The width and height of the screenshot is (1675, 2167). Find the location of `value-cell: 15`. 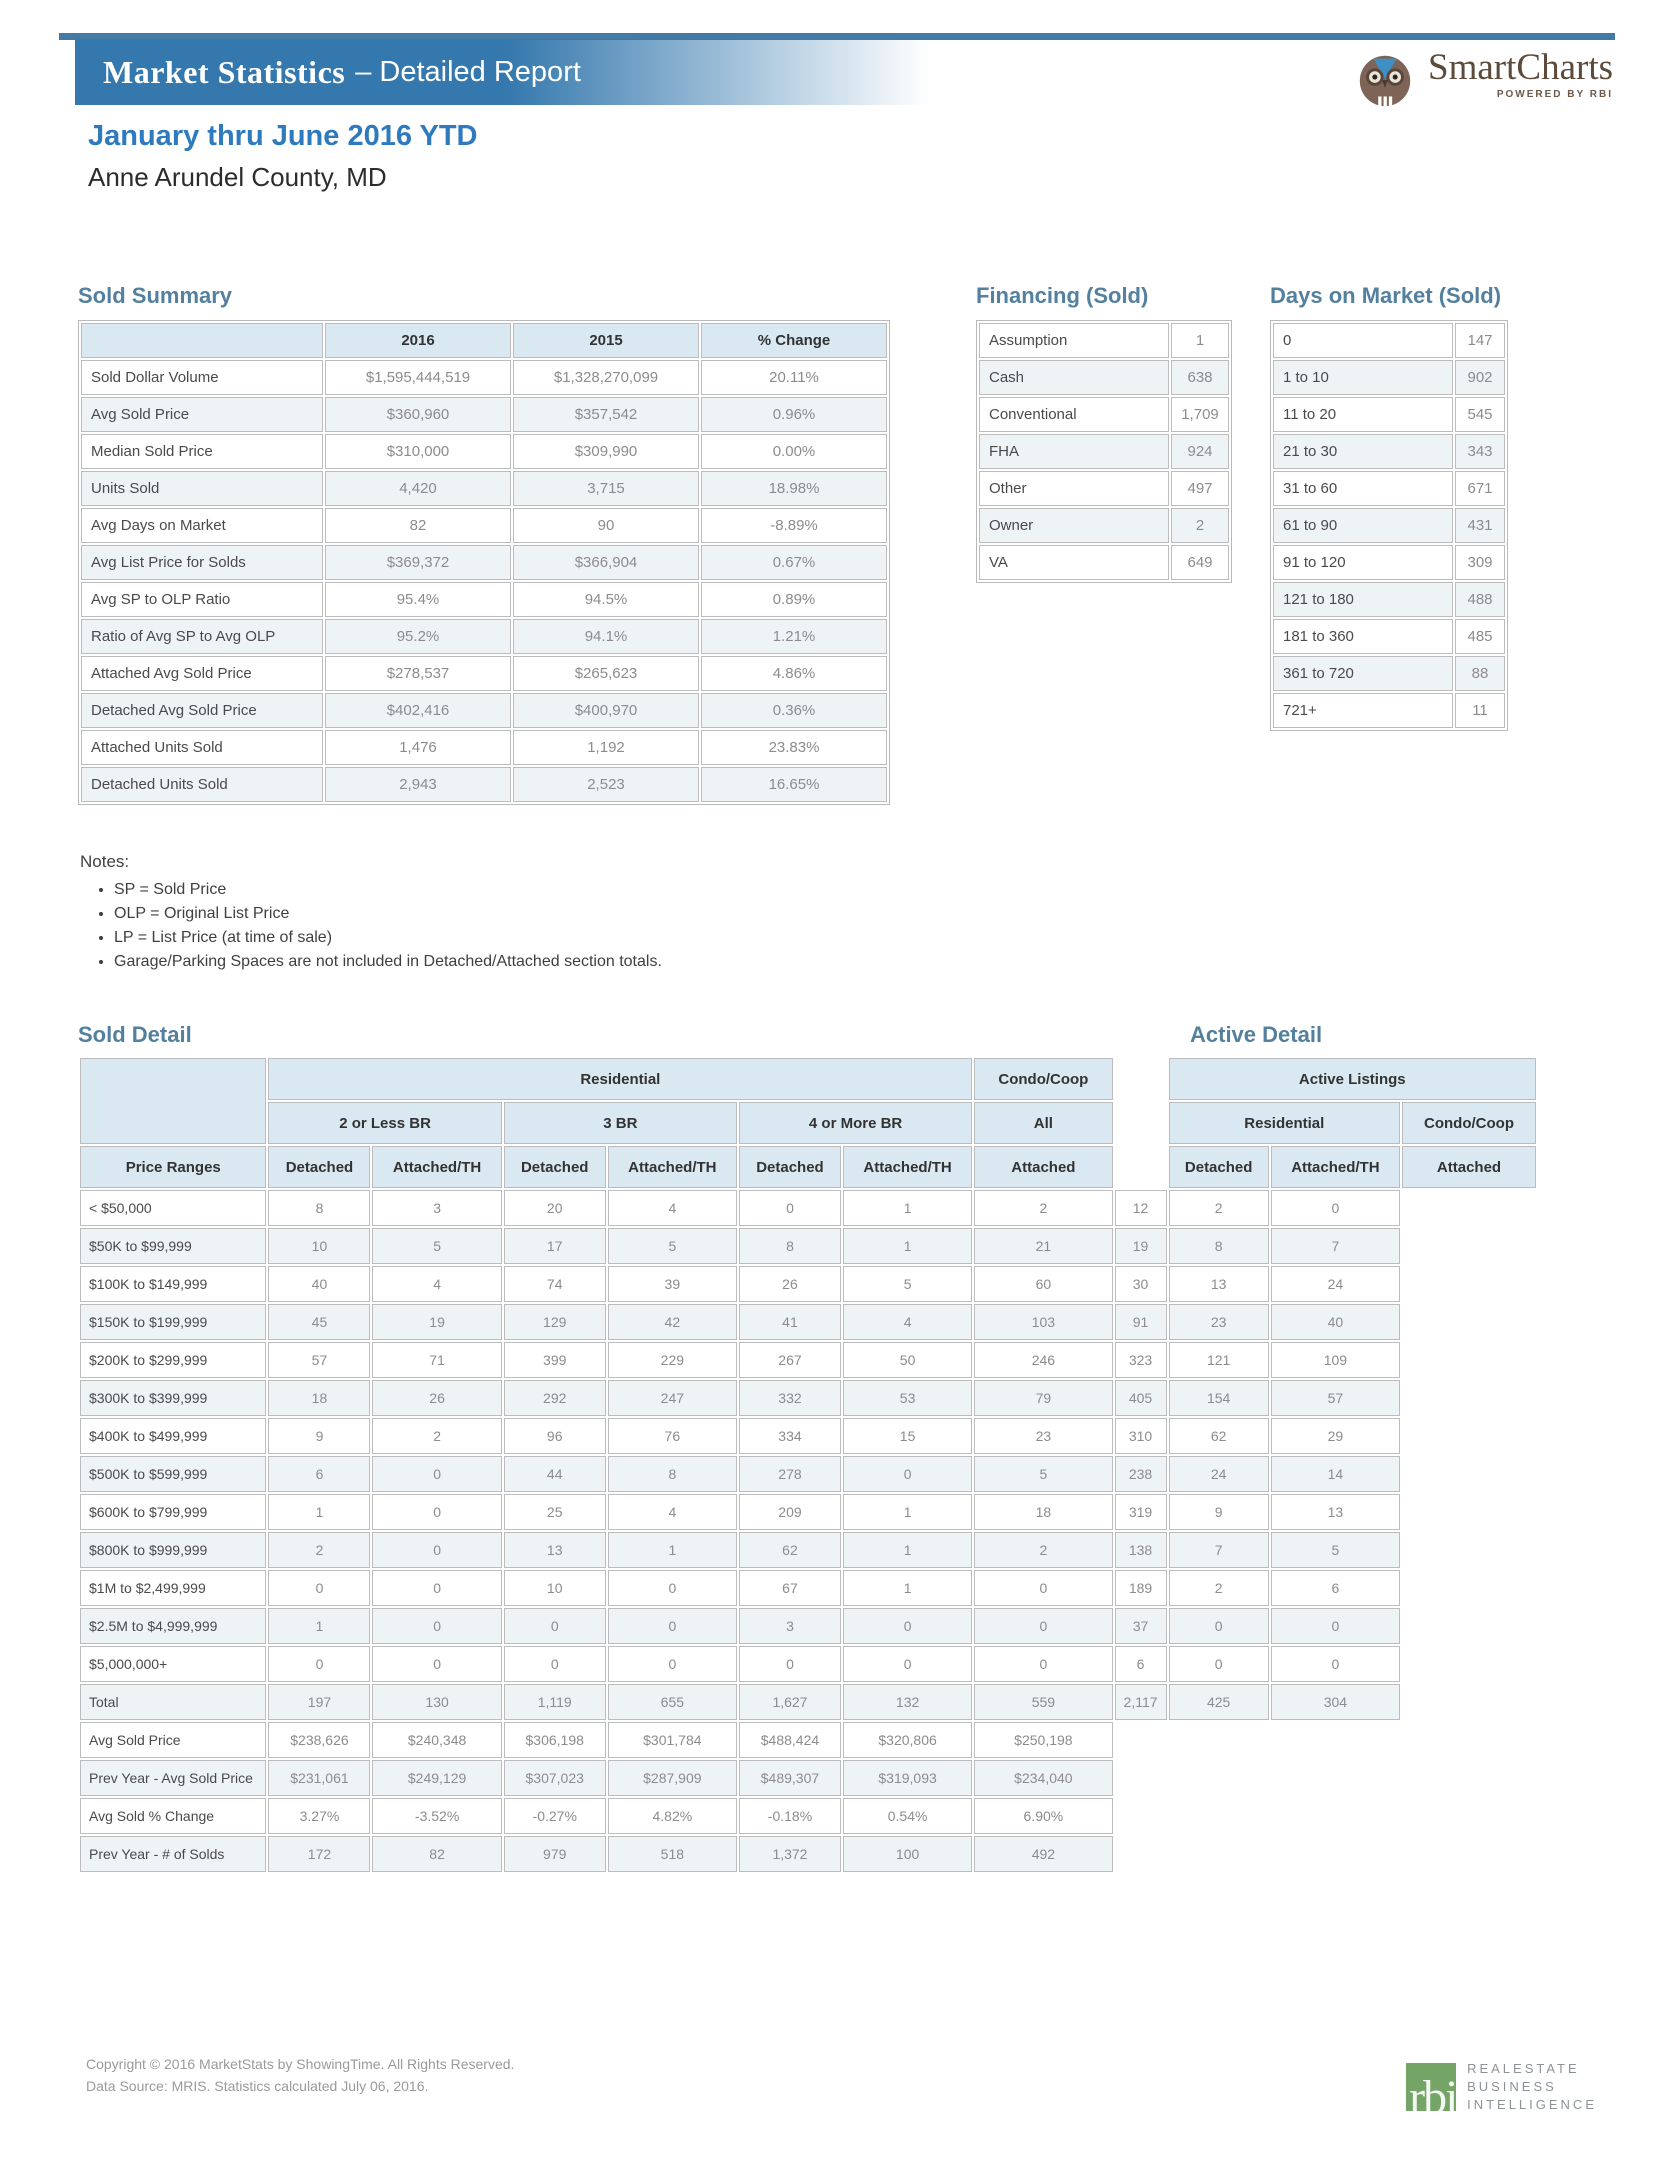

value-cell: 15 is located at coordinates (907, 1436).